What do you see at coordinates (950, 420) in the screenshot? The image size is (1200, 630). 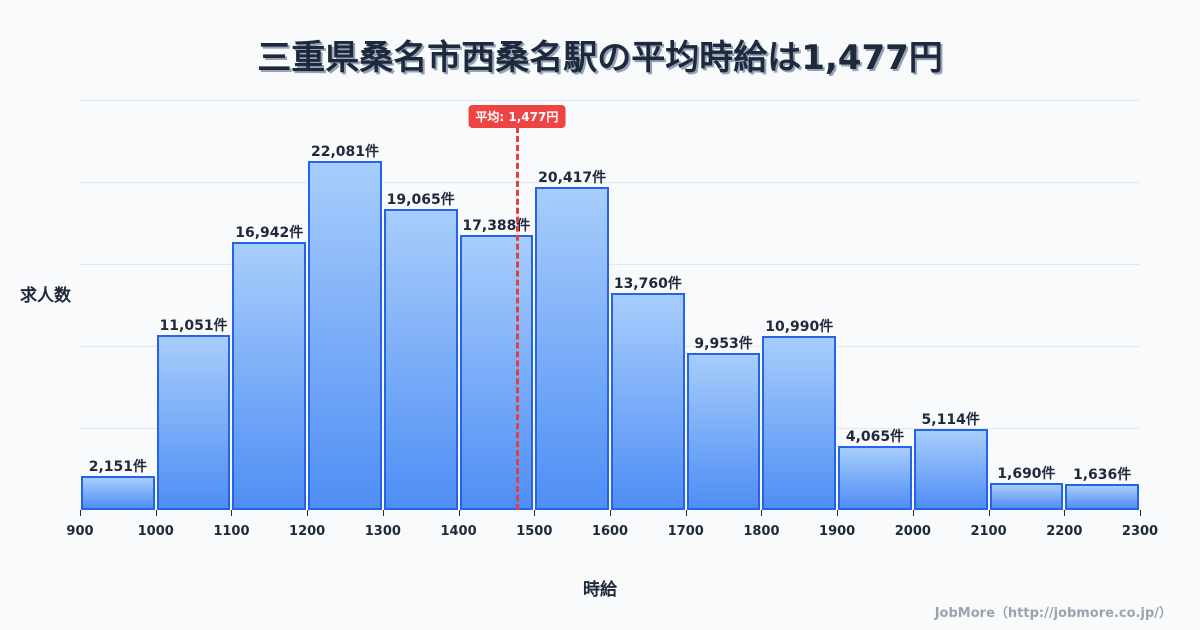 I see `bar-value-label: 5,114件` at bounding box center [950, 420].